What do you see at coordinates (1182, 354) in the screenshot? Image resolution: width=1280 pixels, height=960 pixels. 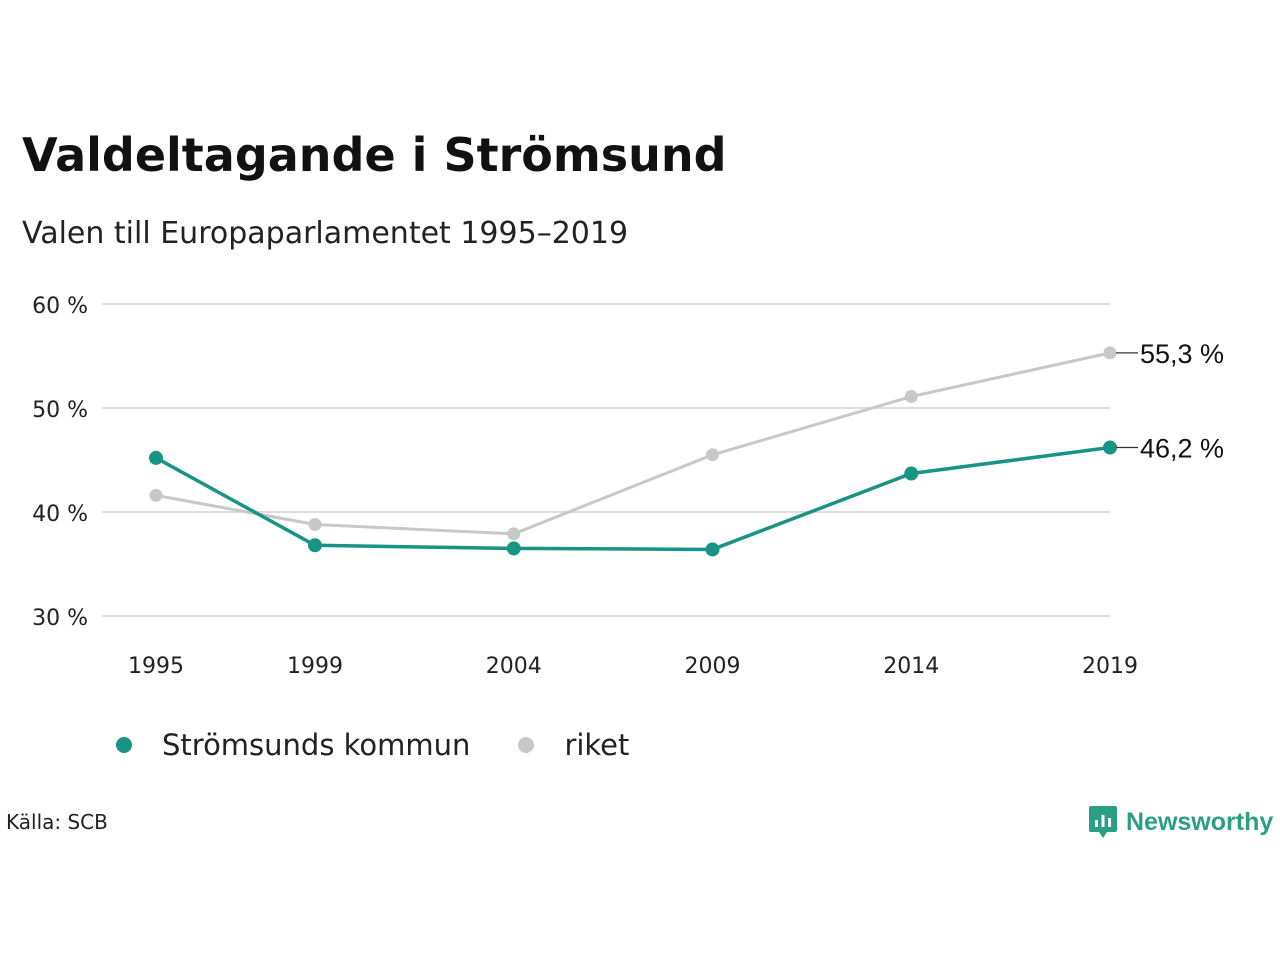 I see `end-label-riket: 55,3 %` at bounding box center [1182, 354].